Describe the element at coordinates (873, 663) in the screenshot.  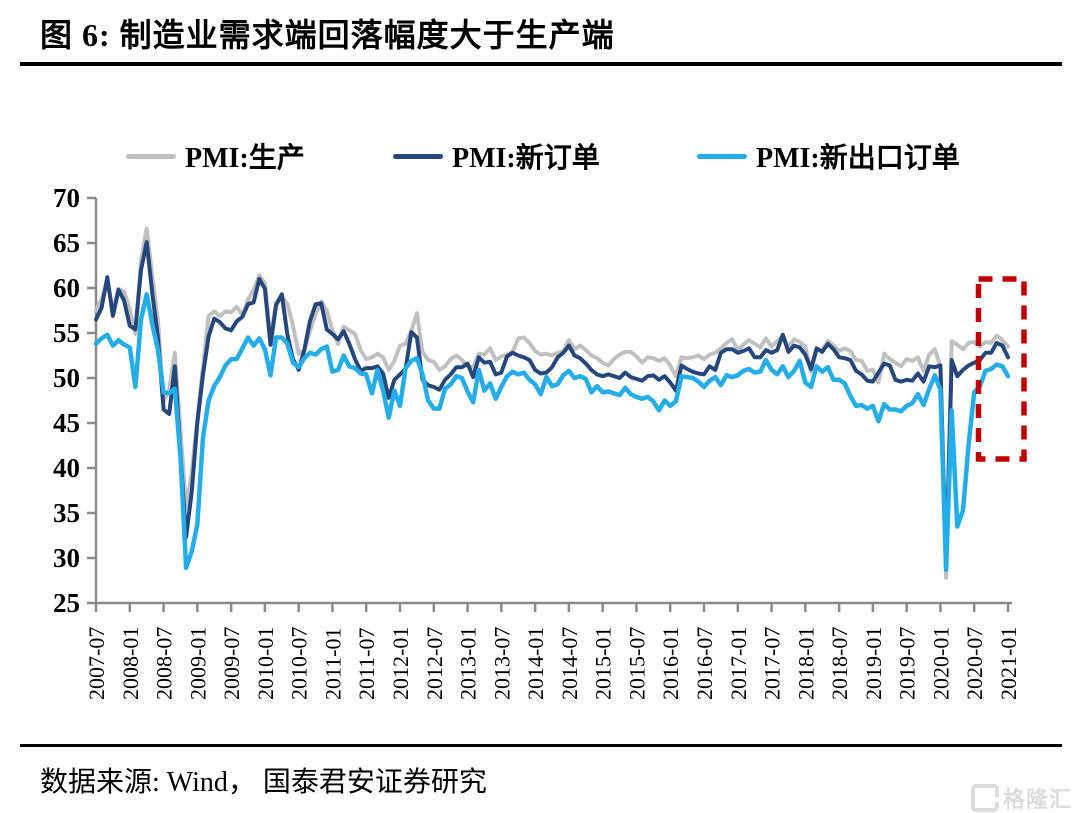
I see `svg-text: 2019-01` at that location.